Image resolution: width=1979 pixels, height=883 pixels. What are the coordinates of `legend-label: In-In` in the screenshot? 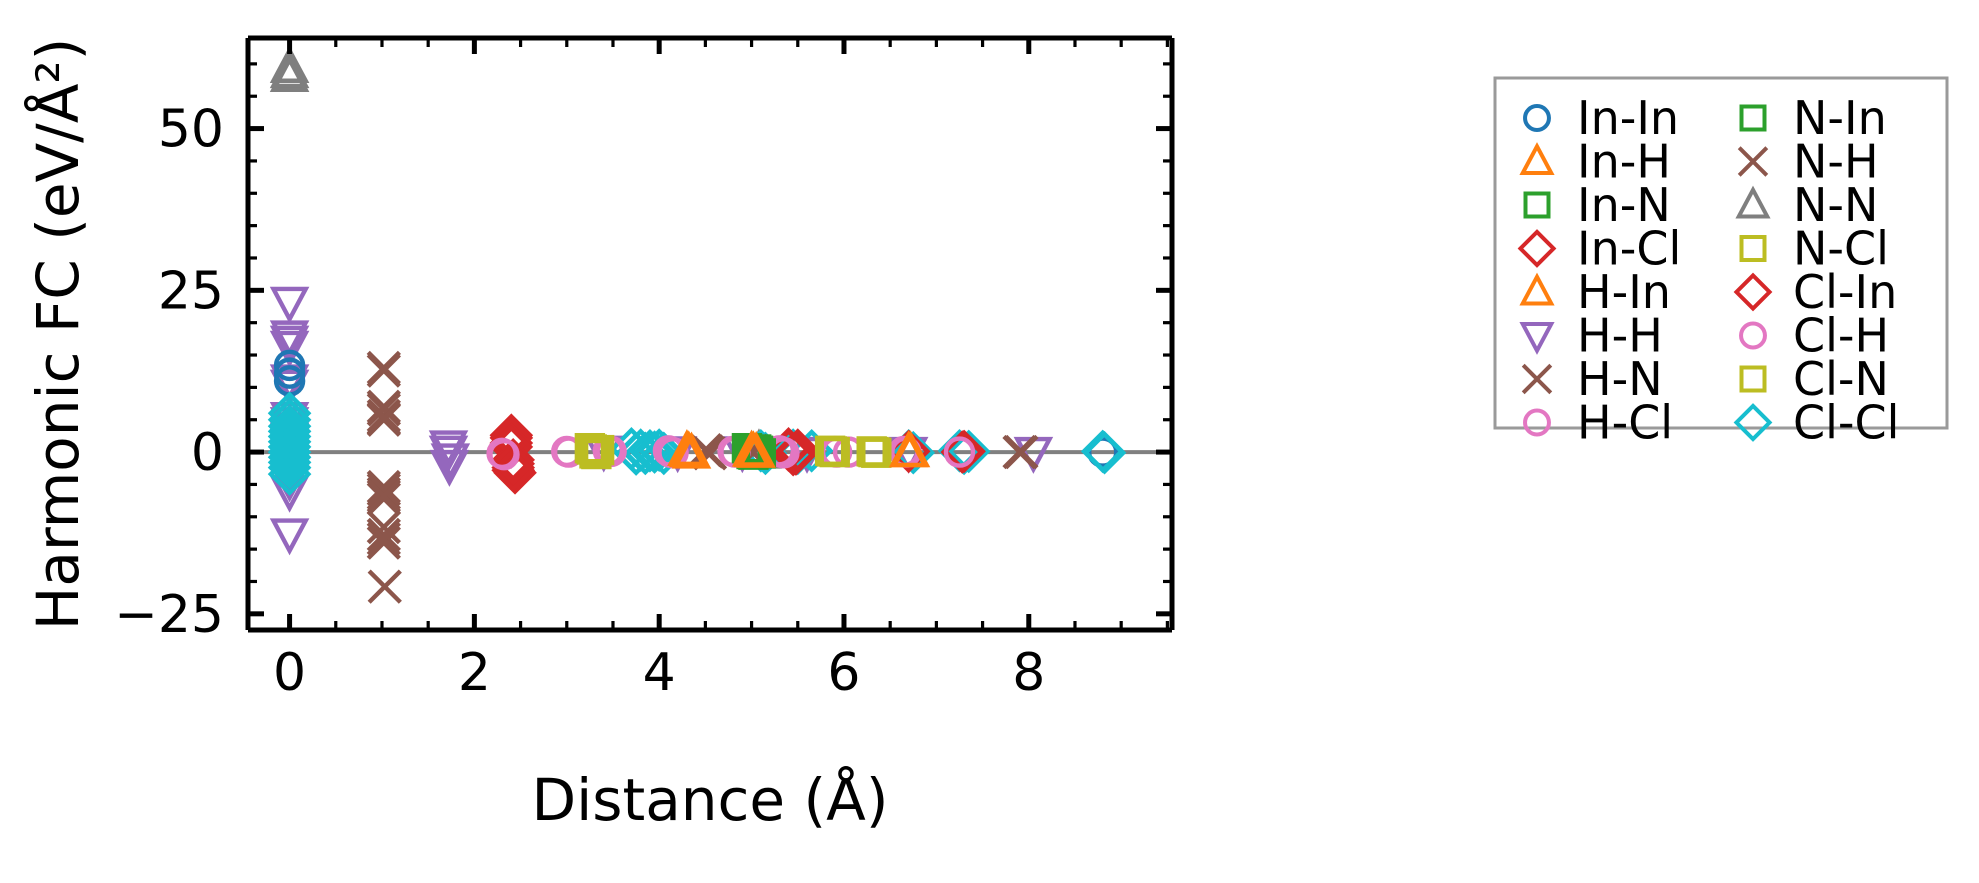 It's located at (1628, 118).